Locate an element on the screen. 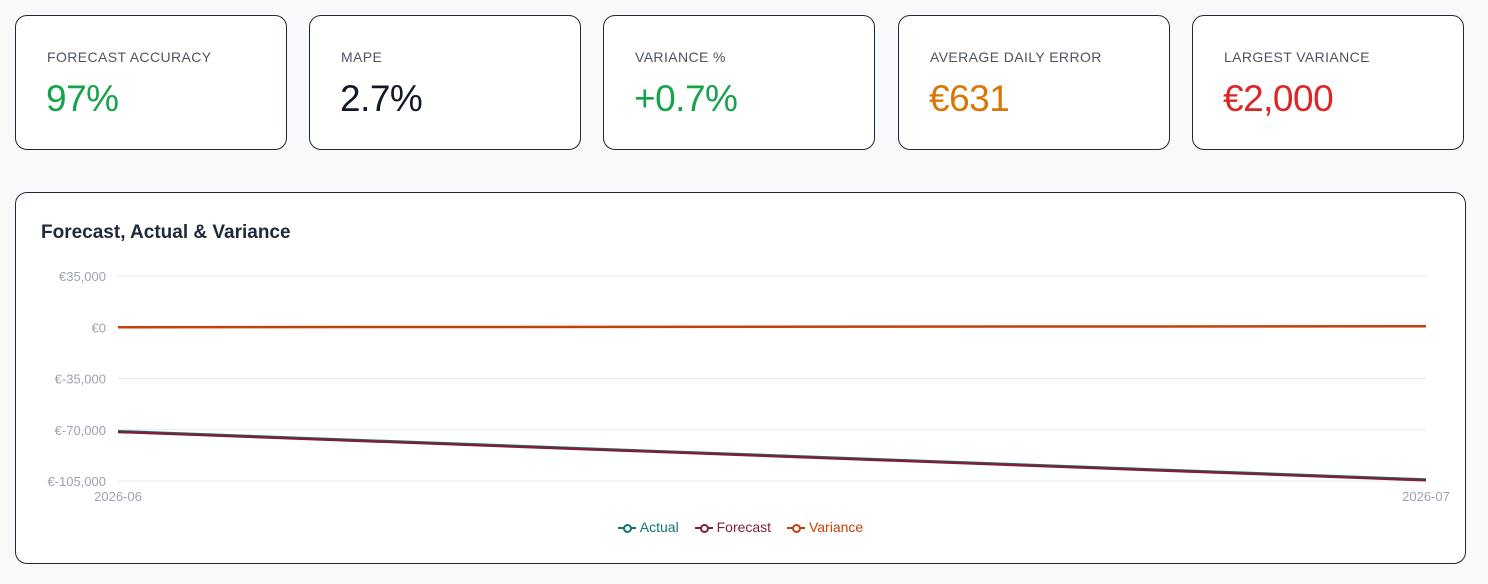 The image size is (1488, 584). kpi-value: 2.7% is located at coordinates (381, 98).